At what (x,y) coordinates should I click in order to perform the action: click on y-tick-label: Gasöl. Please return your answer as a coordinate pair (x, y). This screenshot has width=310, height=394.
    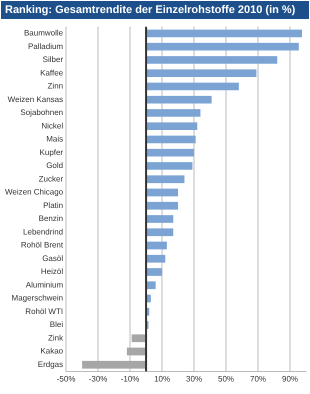
    Looking at the image, I should click on (53, 258).